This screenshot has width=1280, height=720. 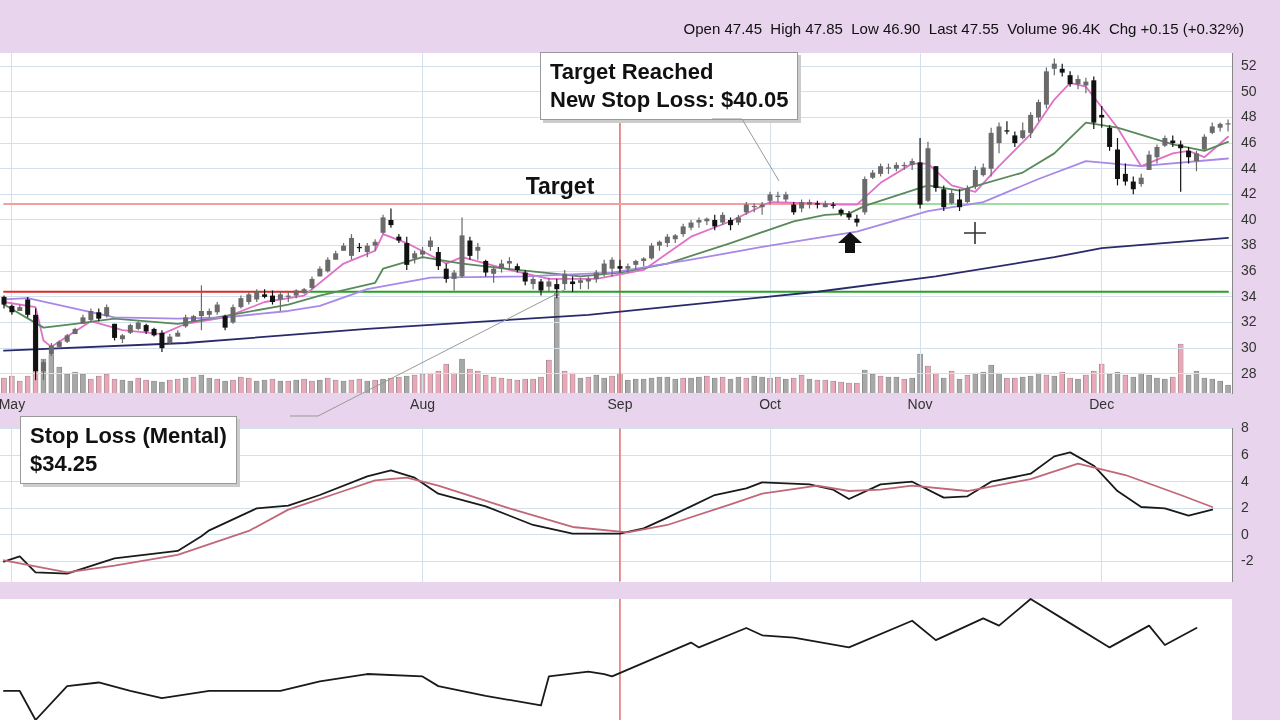 What do you see at coordinates (423, 404) in the screenshot?
I see `x-tick-label: Aug` at bounding box center [423, 404].